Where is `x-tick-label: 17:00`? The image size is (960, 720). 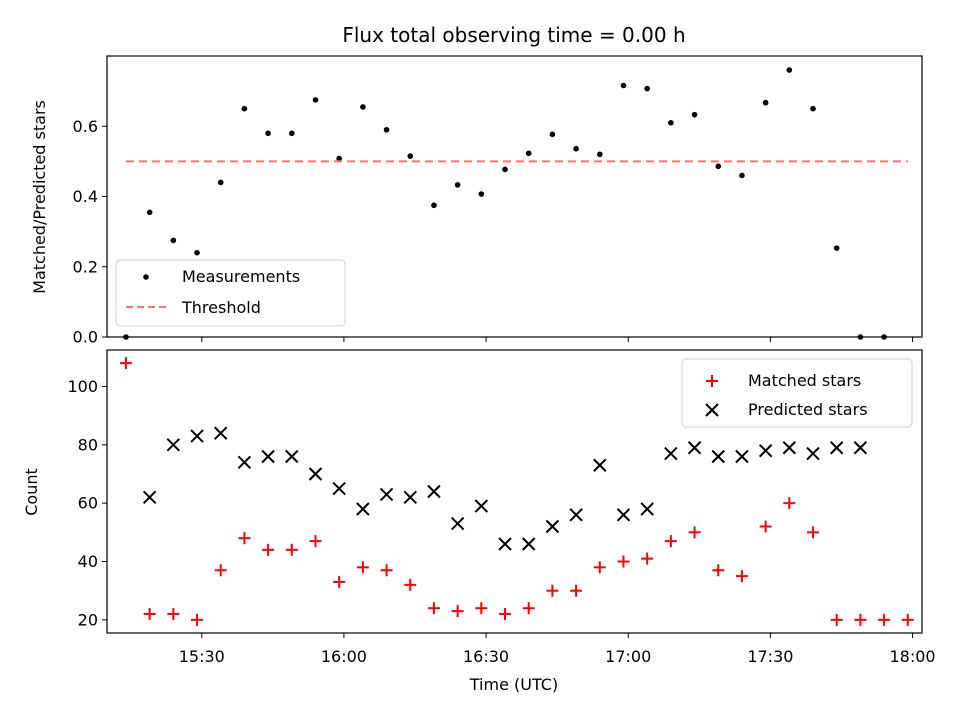
x-tick-label: 17:00 is located at coordinates (628, 656).